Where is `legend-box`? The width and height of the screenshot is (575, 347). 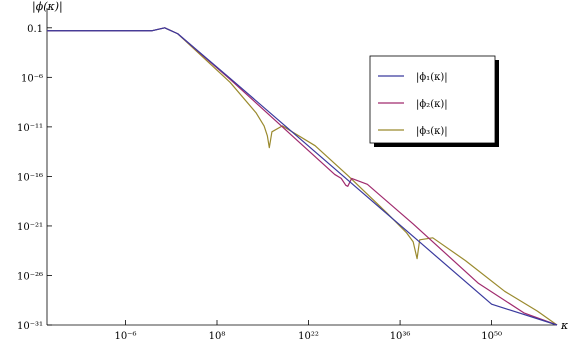 legend-box is located at coordinates (432, 99).